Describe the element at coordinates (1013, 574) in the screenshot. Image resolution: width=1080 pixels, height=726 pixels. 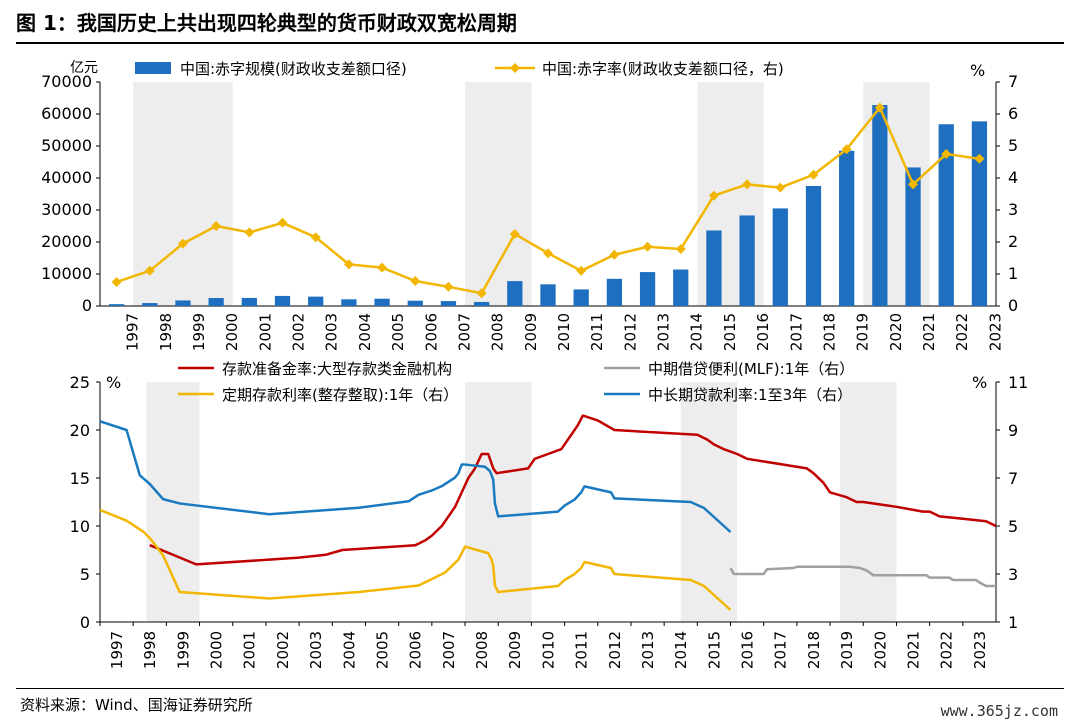
I see `chart2-ytick-label-right: 3` at that location.